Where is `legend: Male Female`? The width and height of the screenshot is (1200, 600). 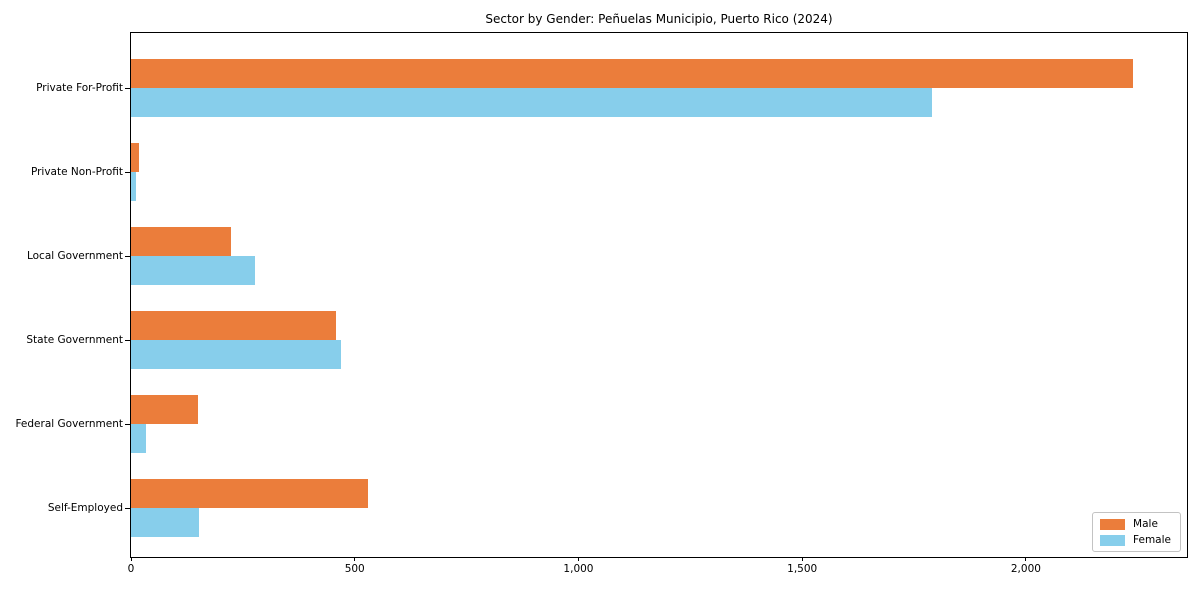 legend: Male Female is located at coordinates (1136, 532).